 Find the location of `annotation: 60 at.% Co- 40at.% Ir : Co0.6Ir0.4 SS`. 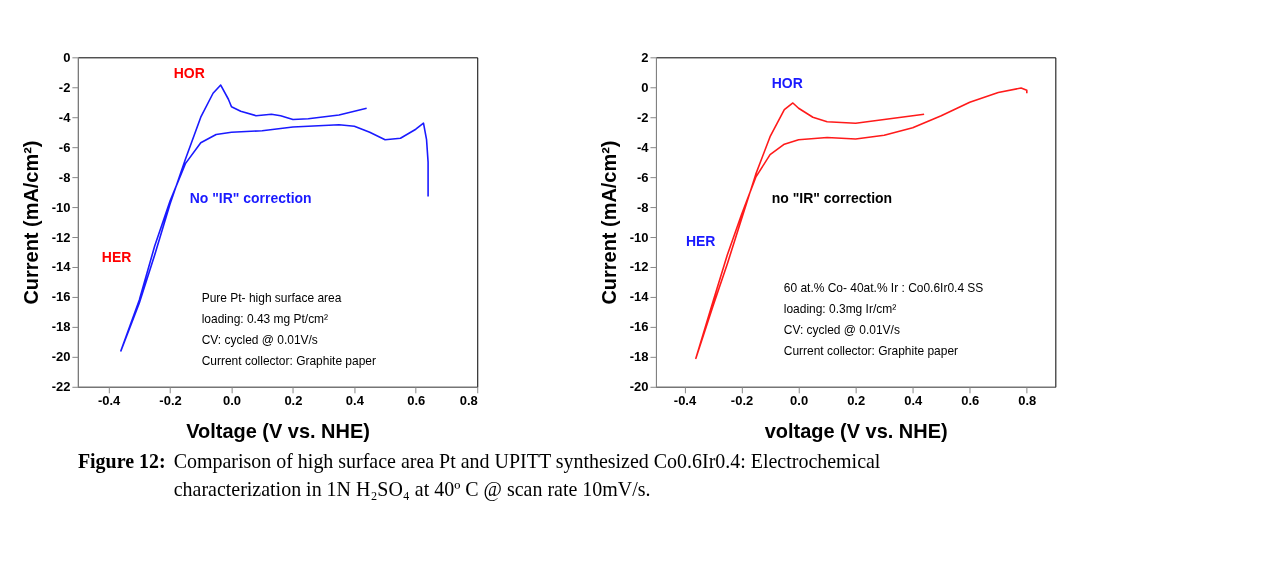

annotation: 60 at.% Co- 40at.% Ir : Co0.6Ir0.4 SS is located at coordinates (883, 287).